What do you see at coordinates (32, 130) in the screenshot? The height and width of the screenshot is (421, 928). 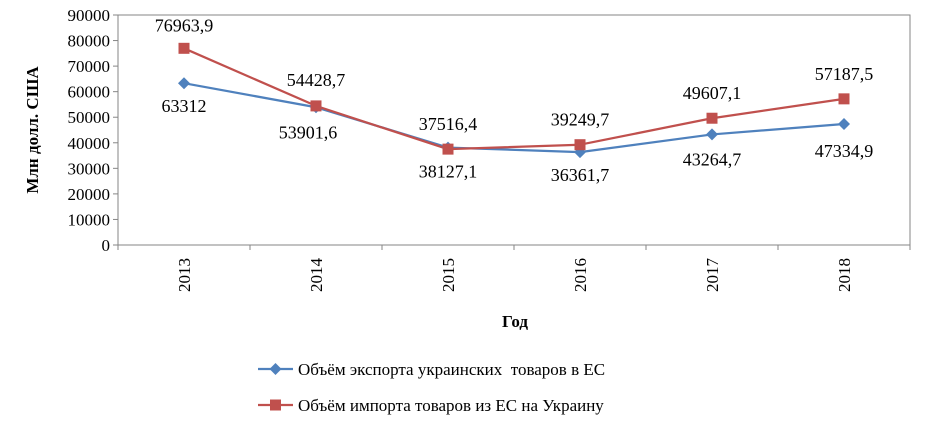 I see `y-axis-title: Млн долл. США` at bounding box center [32, 130].